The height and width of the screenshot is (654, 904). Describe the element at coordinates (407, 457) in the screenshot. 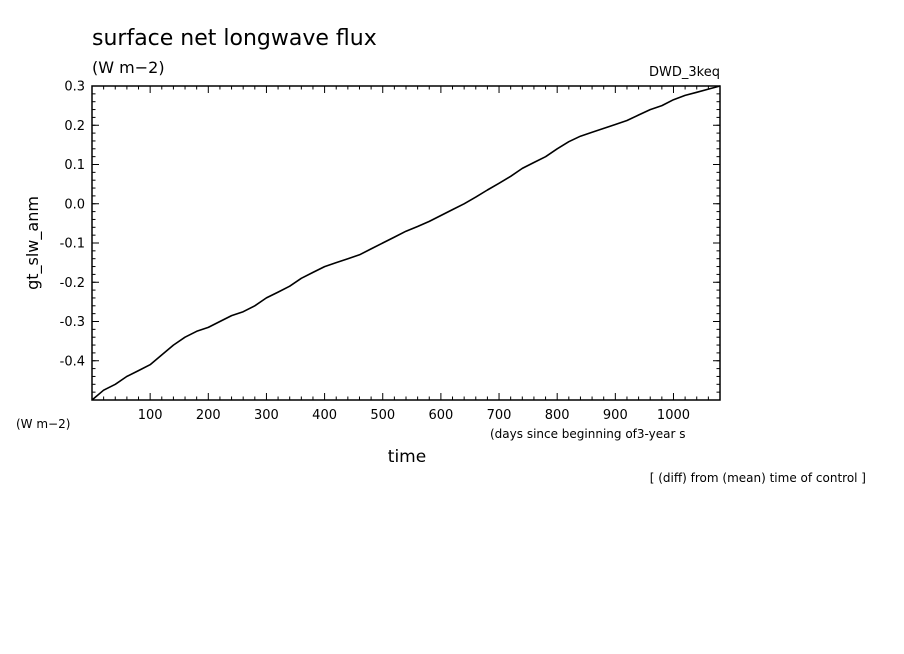

I see `x-axis-label: time` at that location.